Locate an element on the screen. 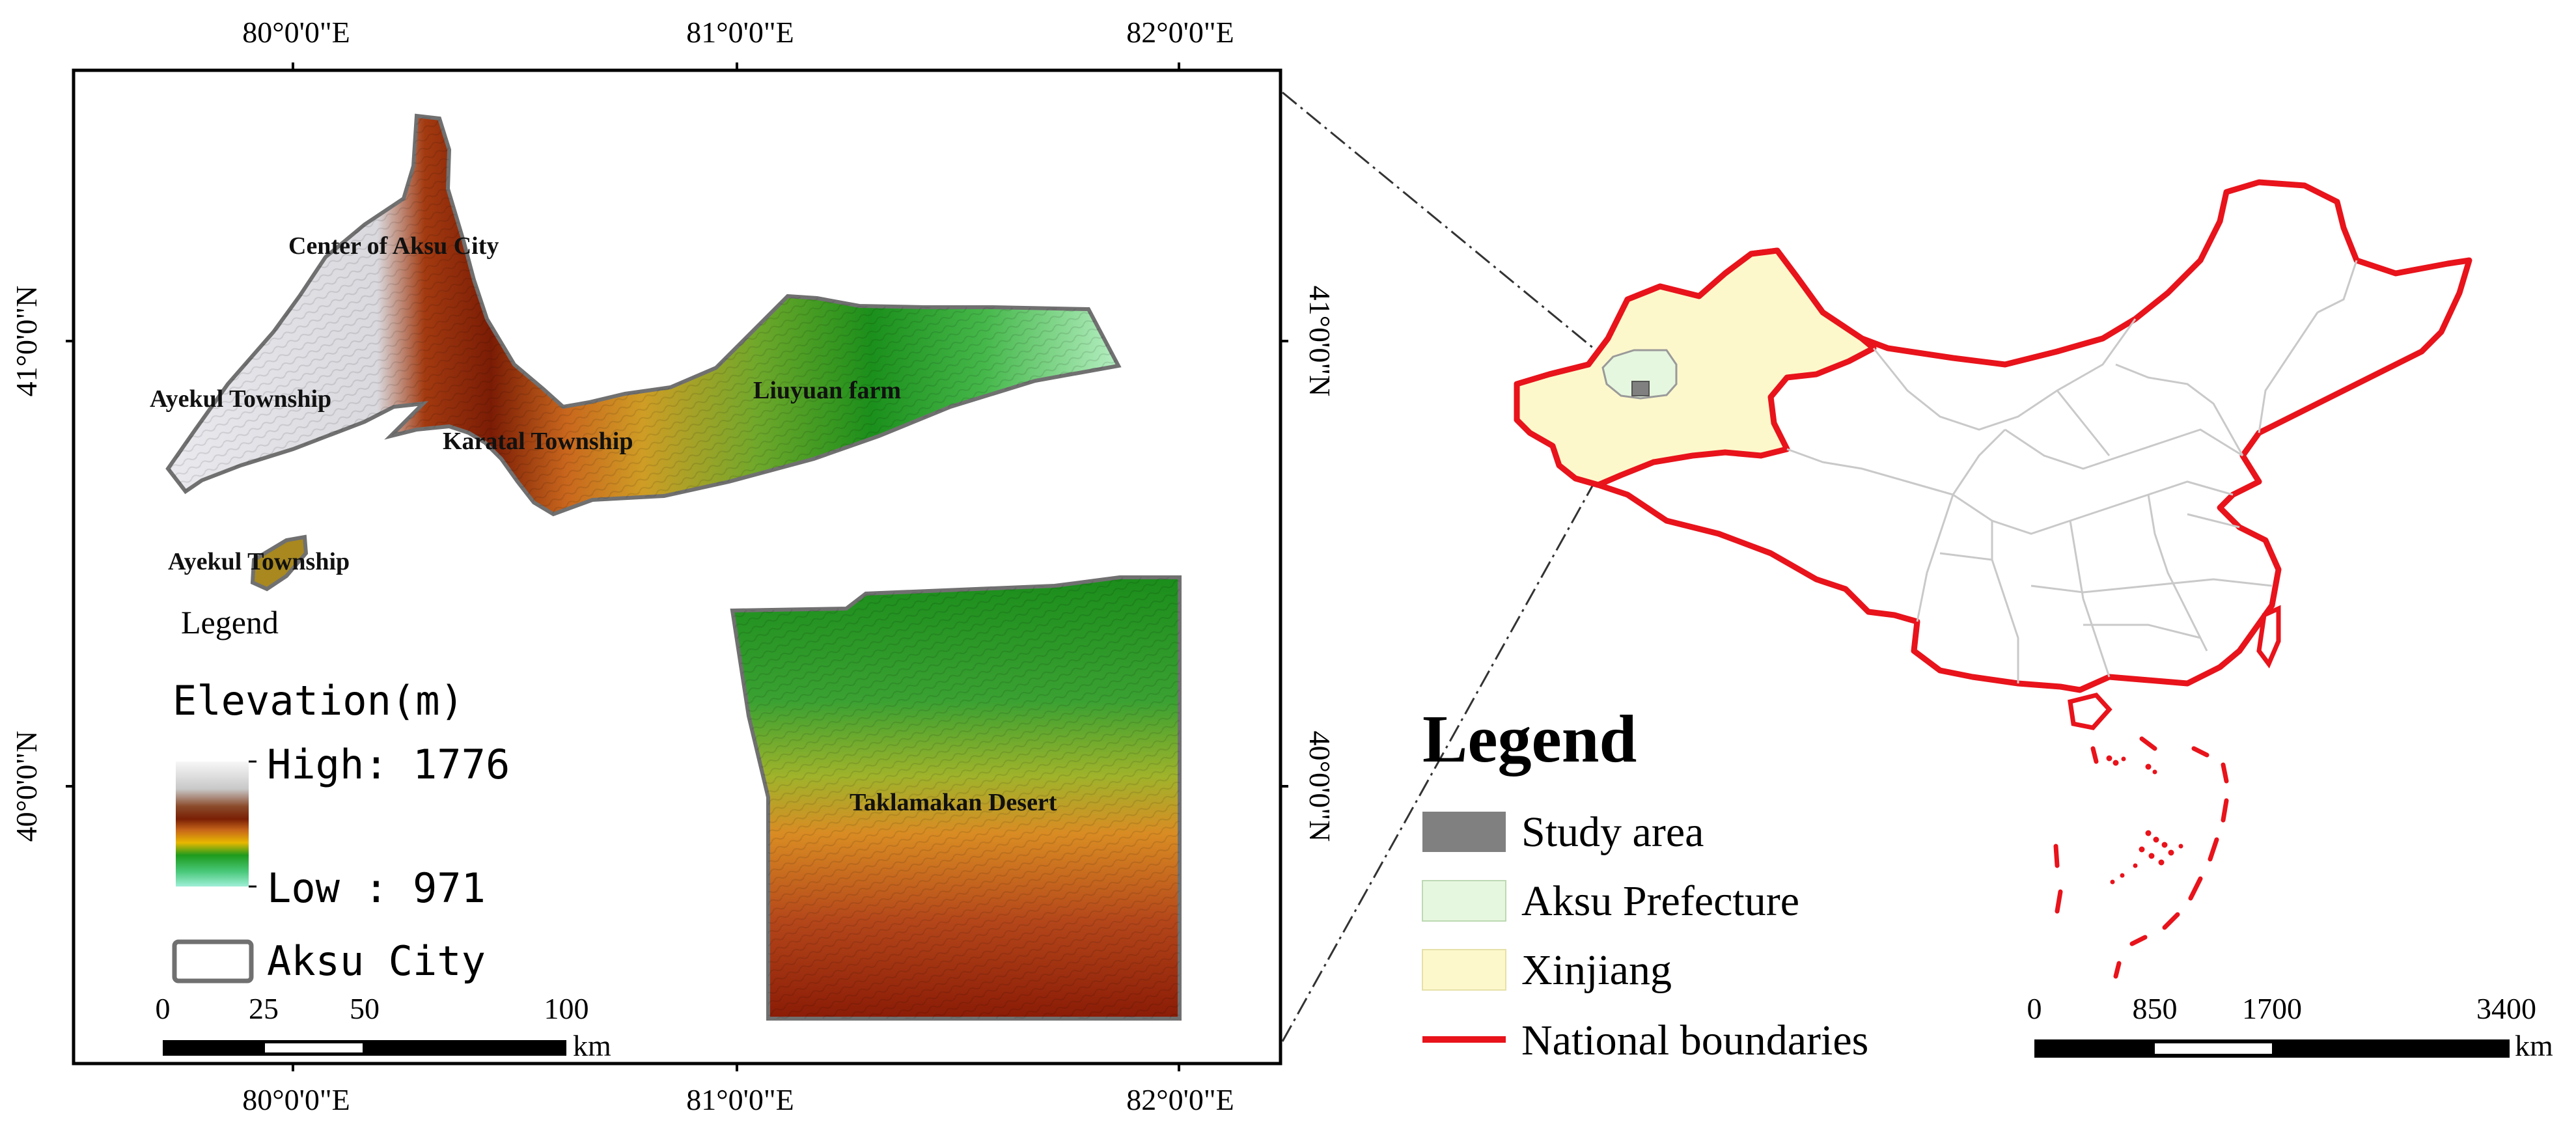 The image size is (2576, 1141). left-scalebar: 0 25 50 100 km is located at coordinates (384, 1027).